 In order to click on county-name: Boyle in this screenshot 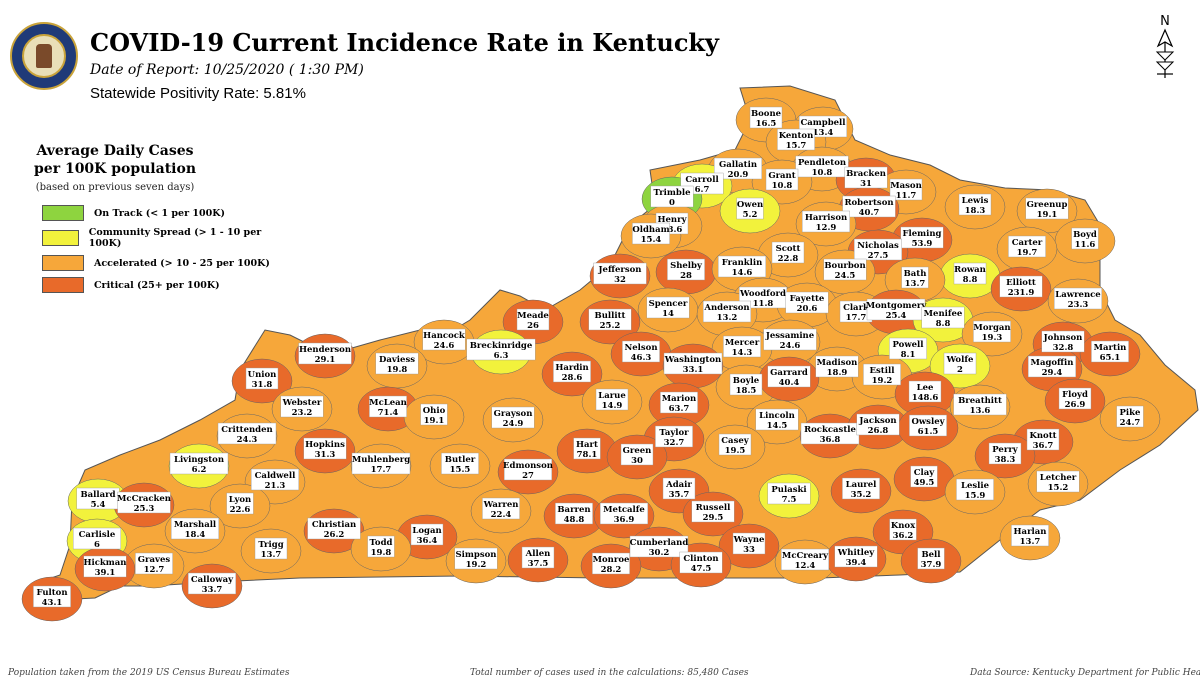, I will do `click(746, 381)`.